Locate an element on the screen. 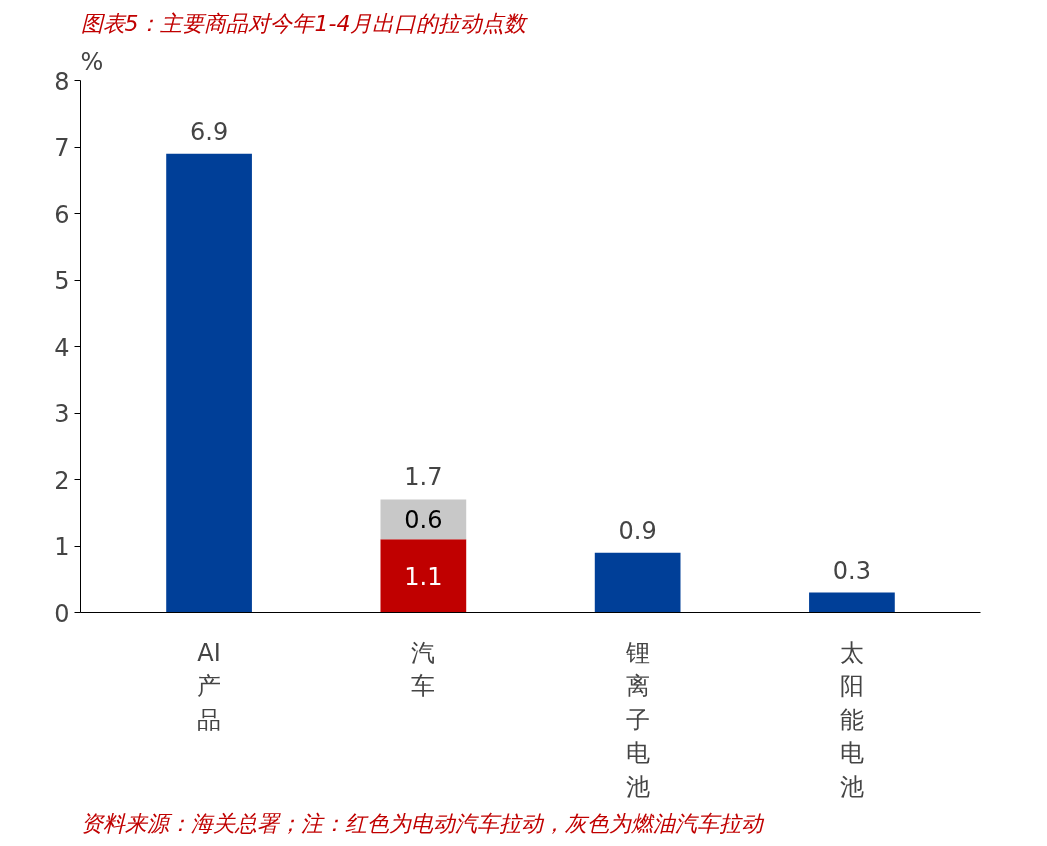 The height and width of the screenshot is (846, 1047). y-axis-title: % is located at coordinates (92, 61).